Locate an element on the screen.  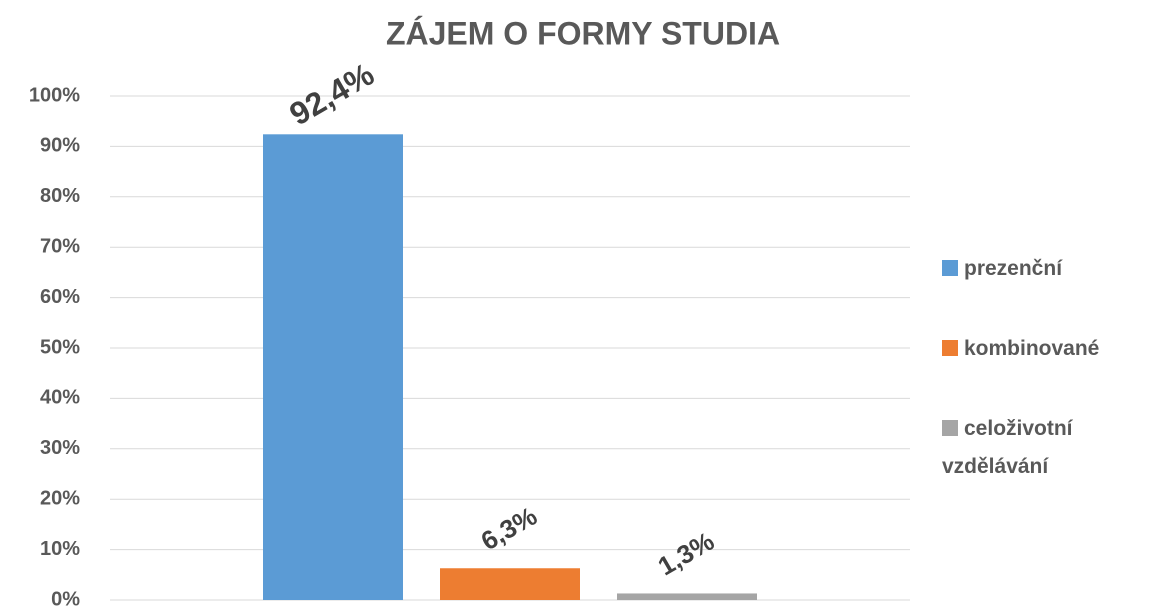
y-tick-label: 100% is located at coordinates (54, 95).